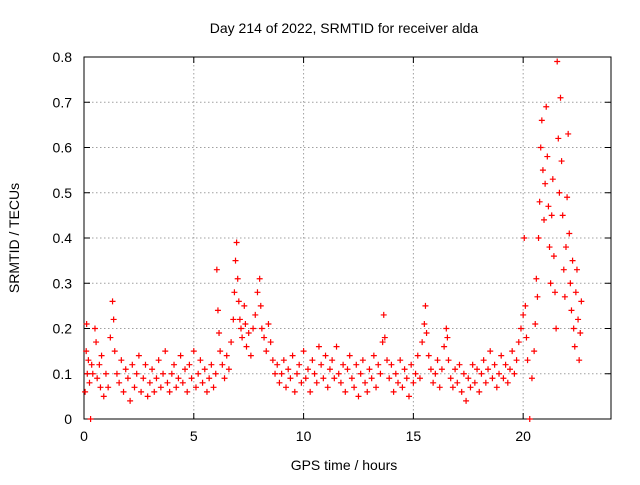  I want to click on y-tick-label: 0.7, so click(63, 102).